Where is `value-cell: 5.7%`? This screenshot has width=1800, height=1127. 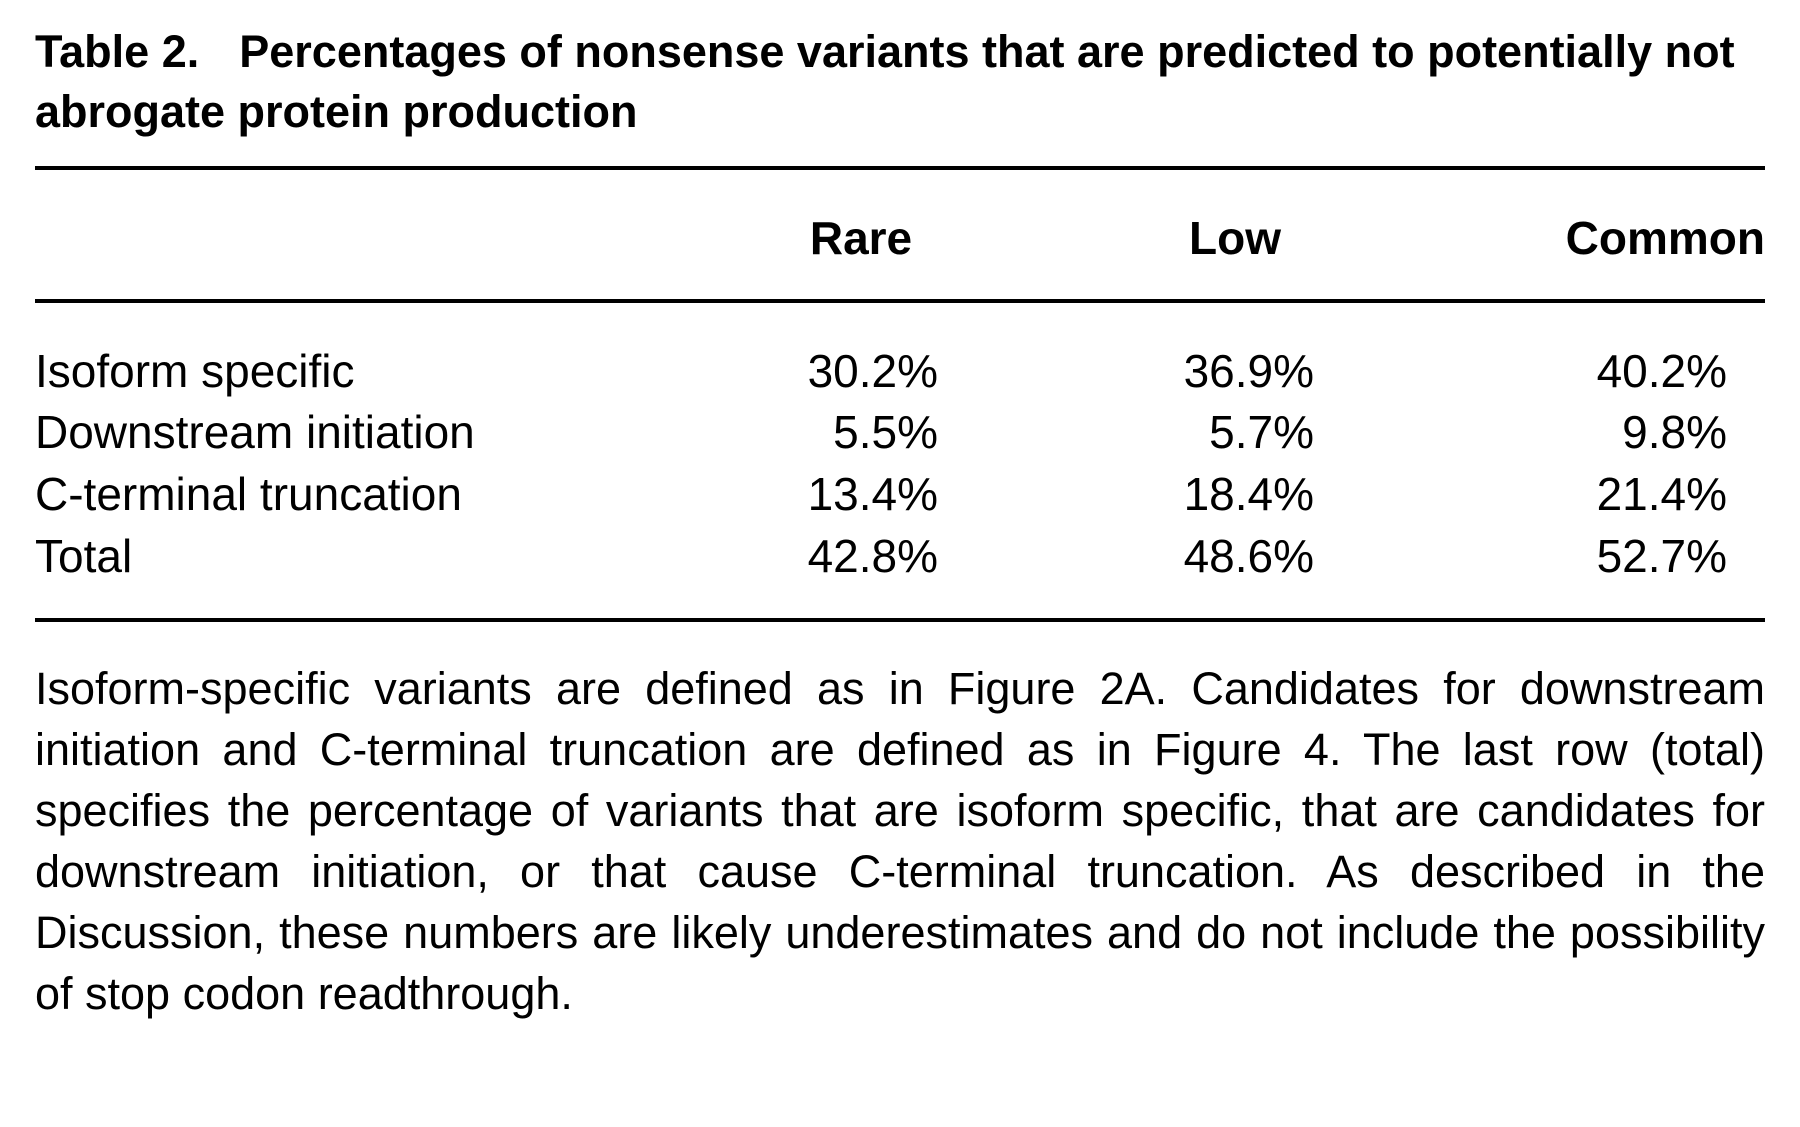 value-cell: 5.7% is located at coordinates (1261, 432).